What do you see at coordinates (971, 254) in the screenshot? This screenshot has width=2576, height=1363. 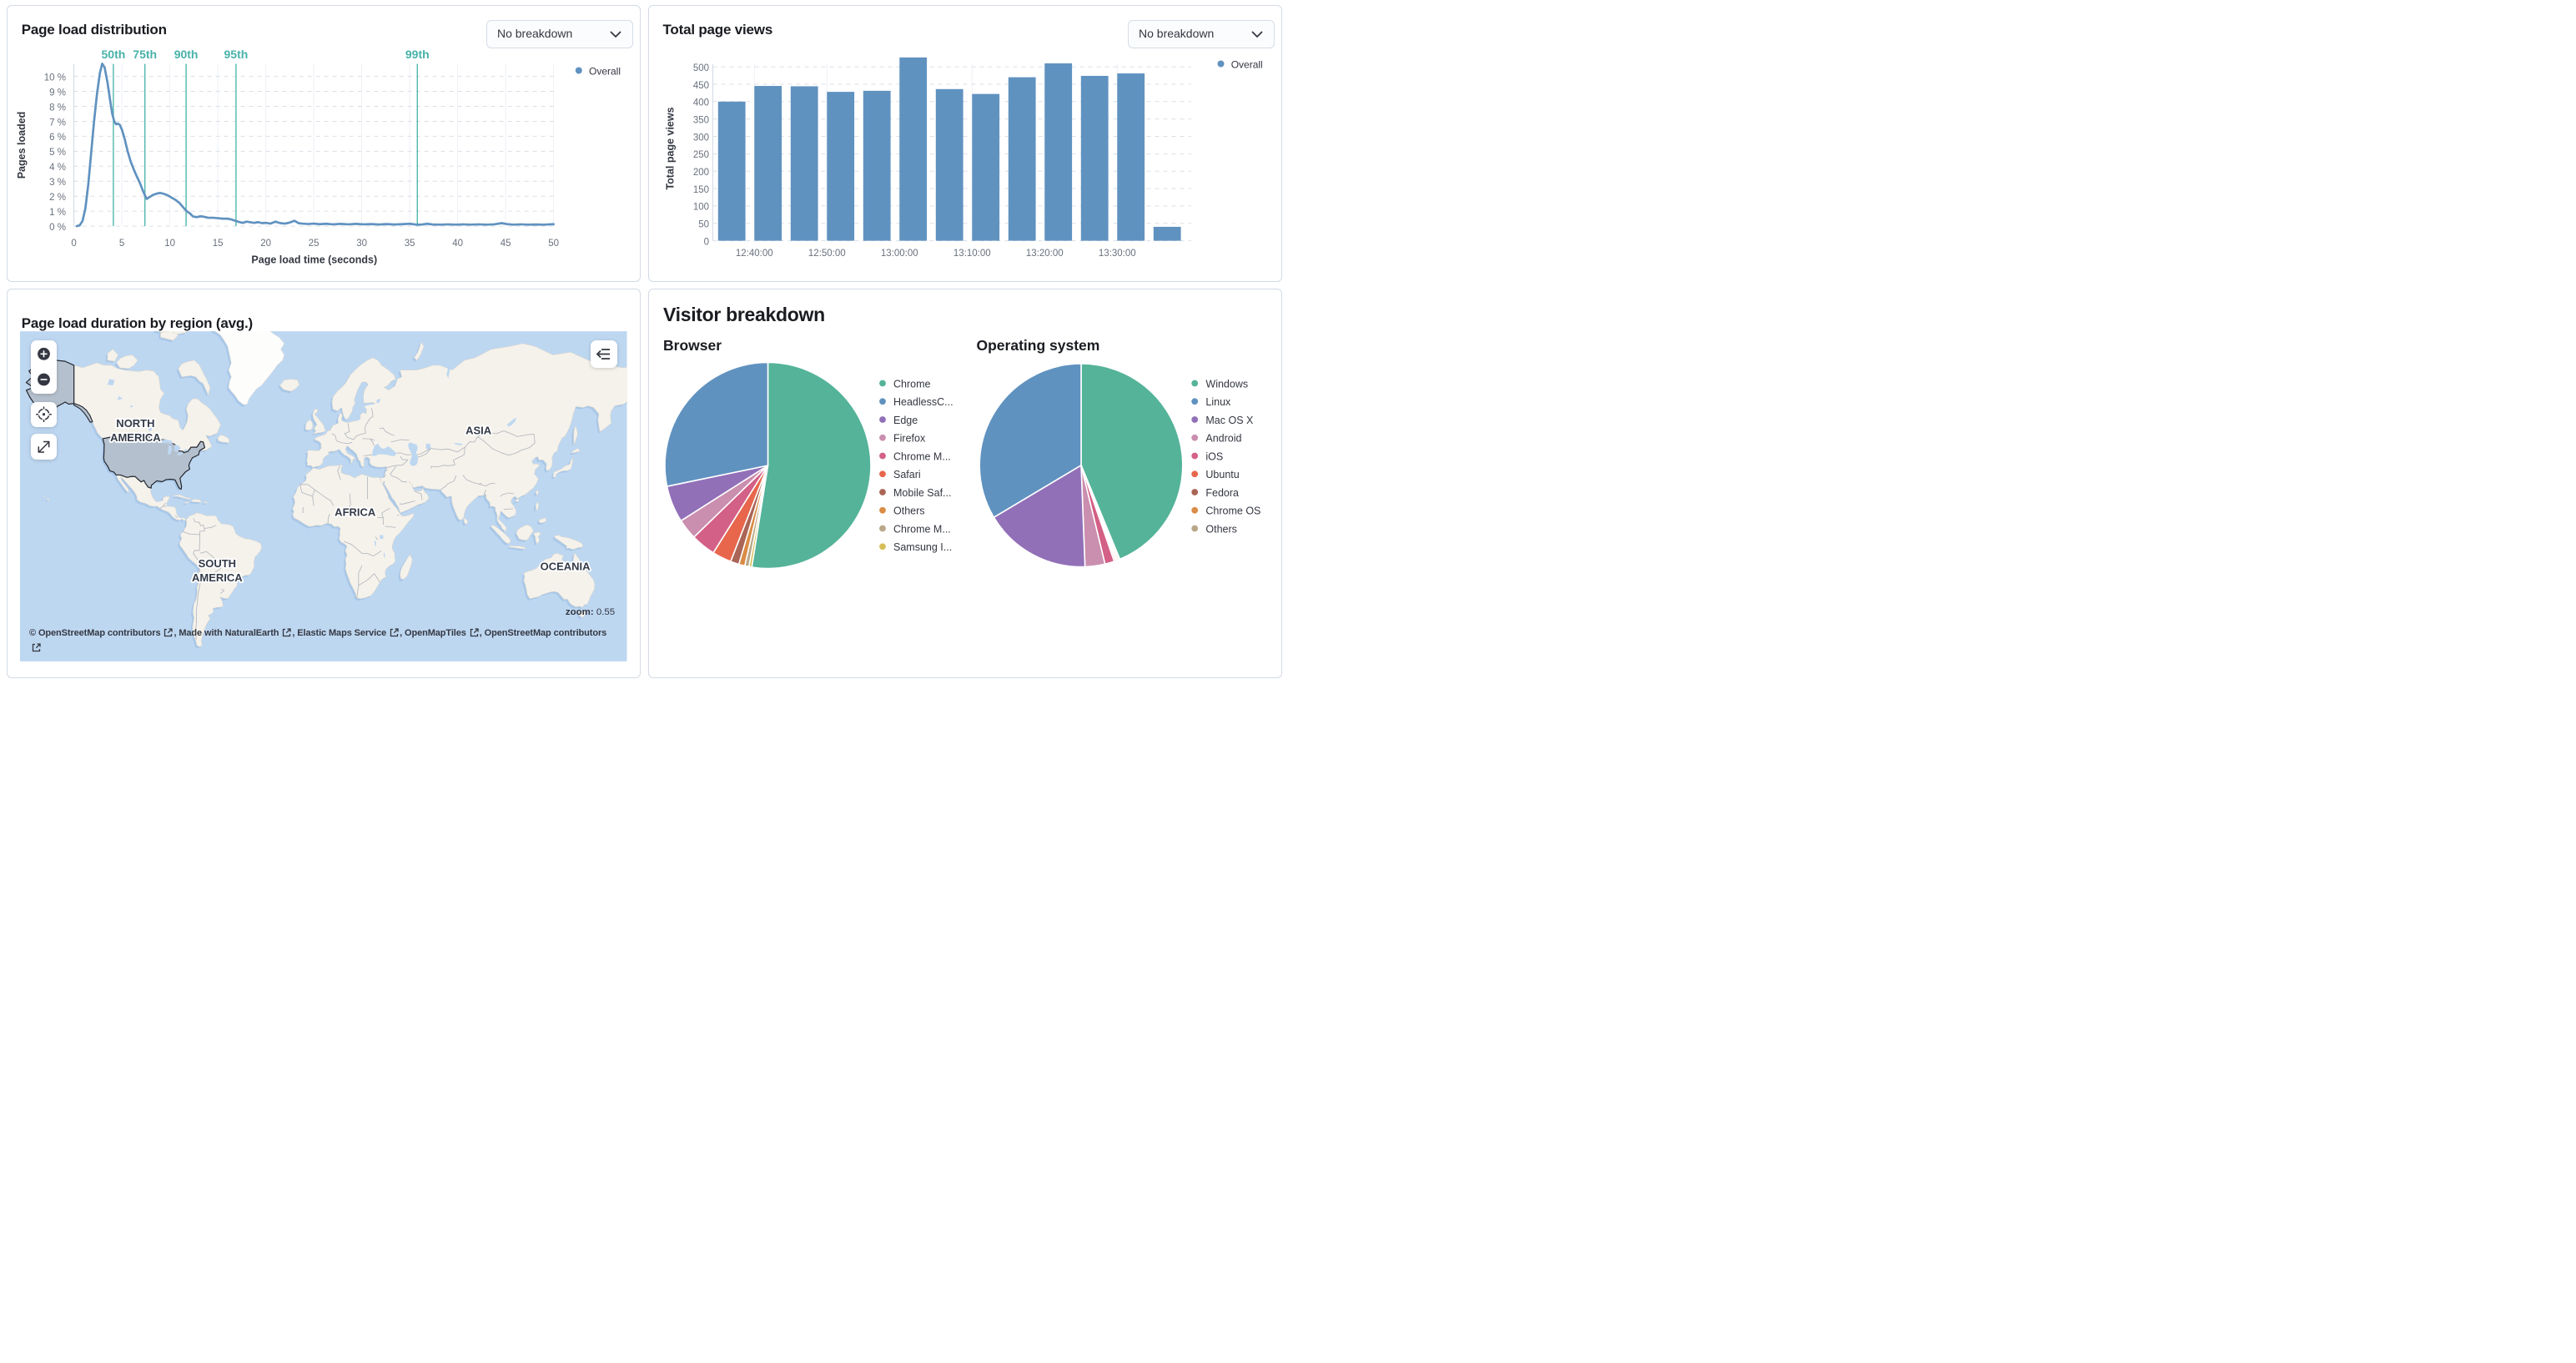 I see `svg-text: 13:10:00` at bounding box center [971, 254].